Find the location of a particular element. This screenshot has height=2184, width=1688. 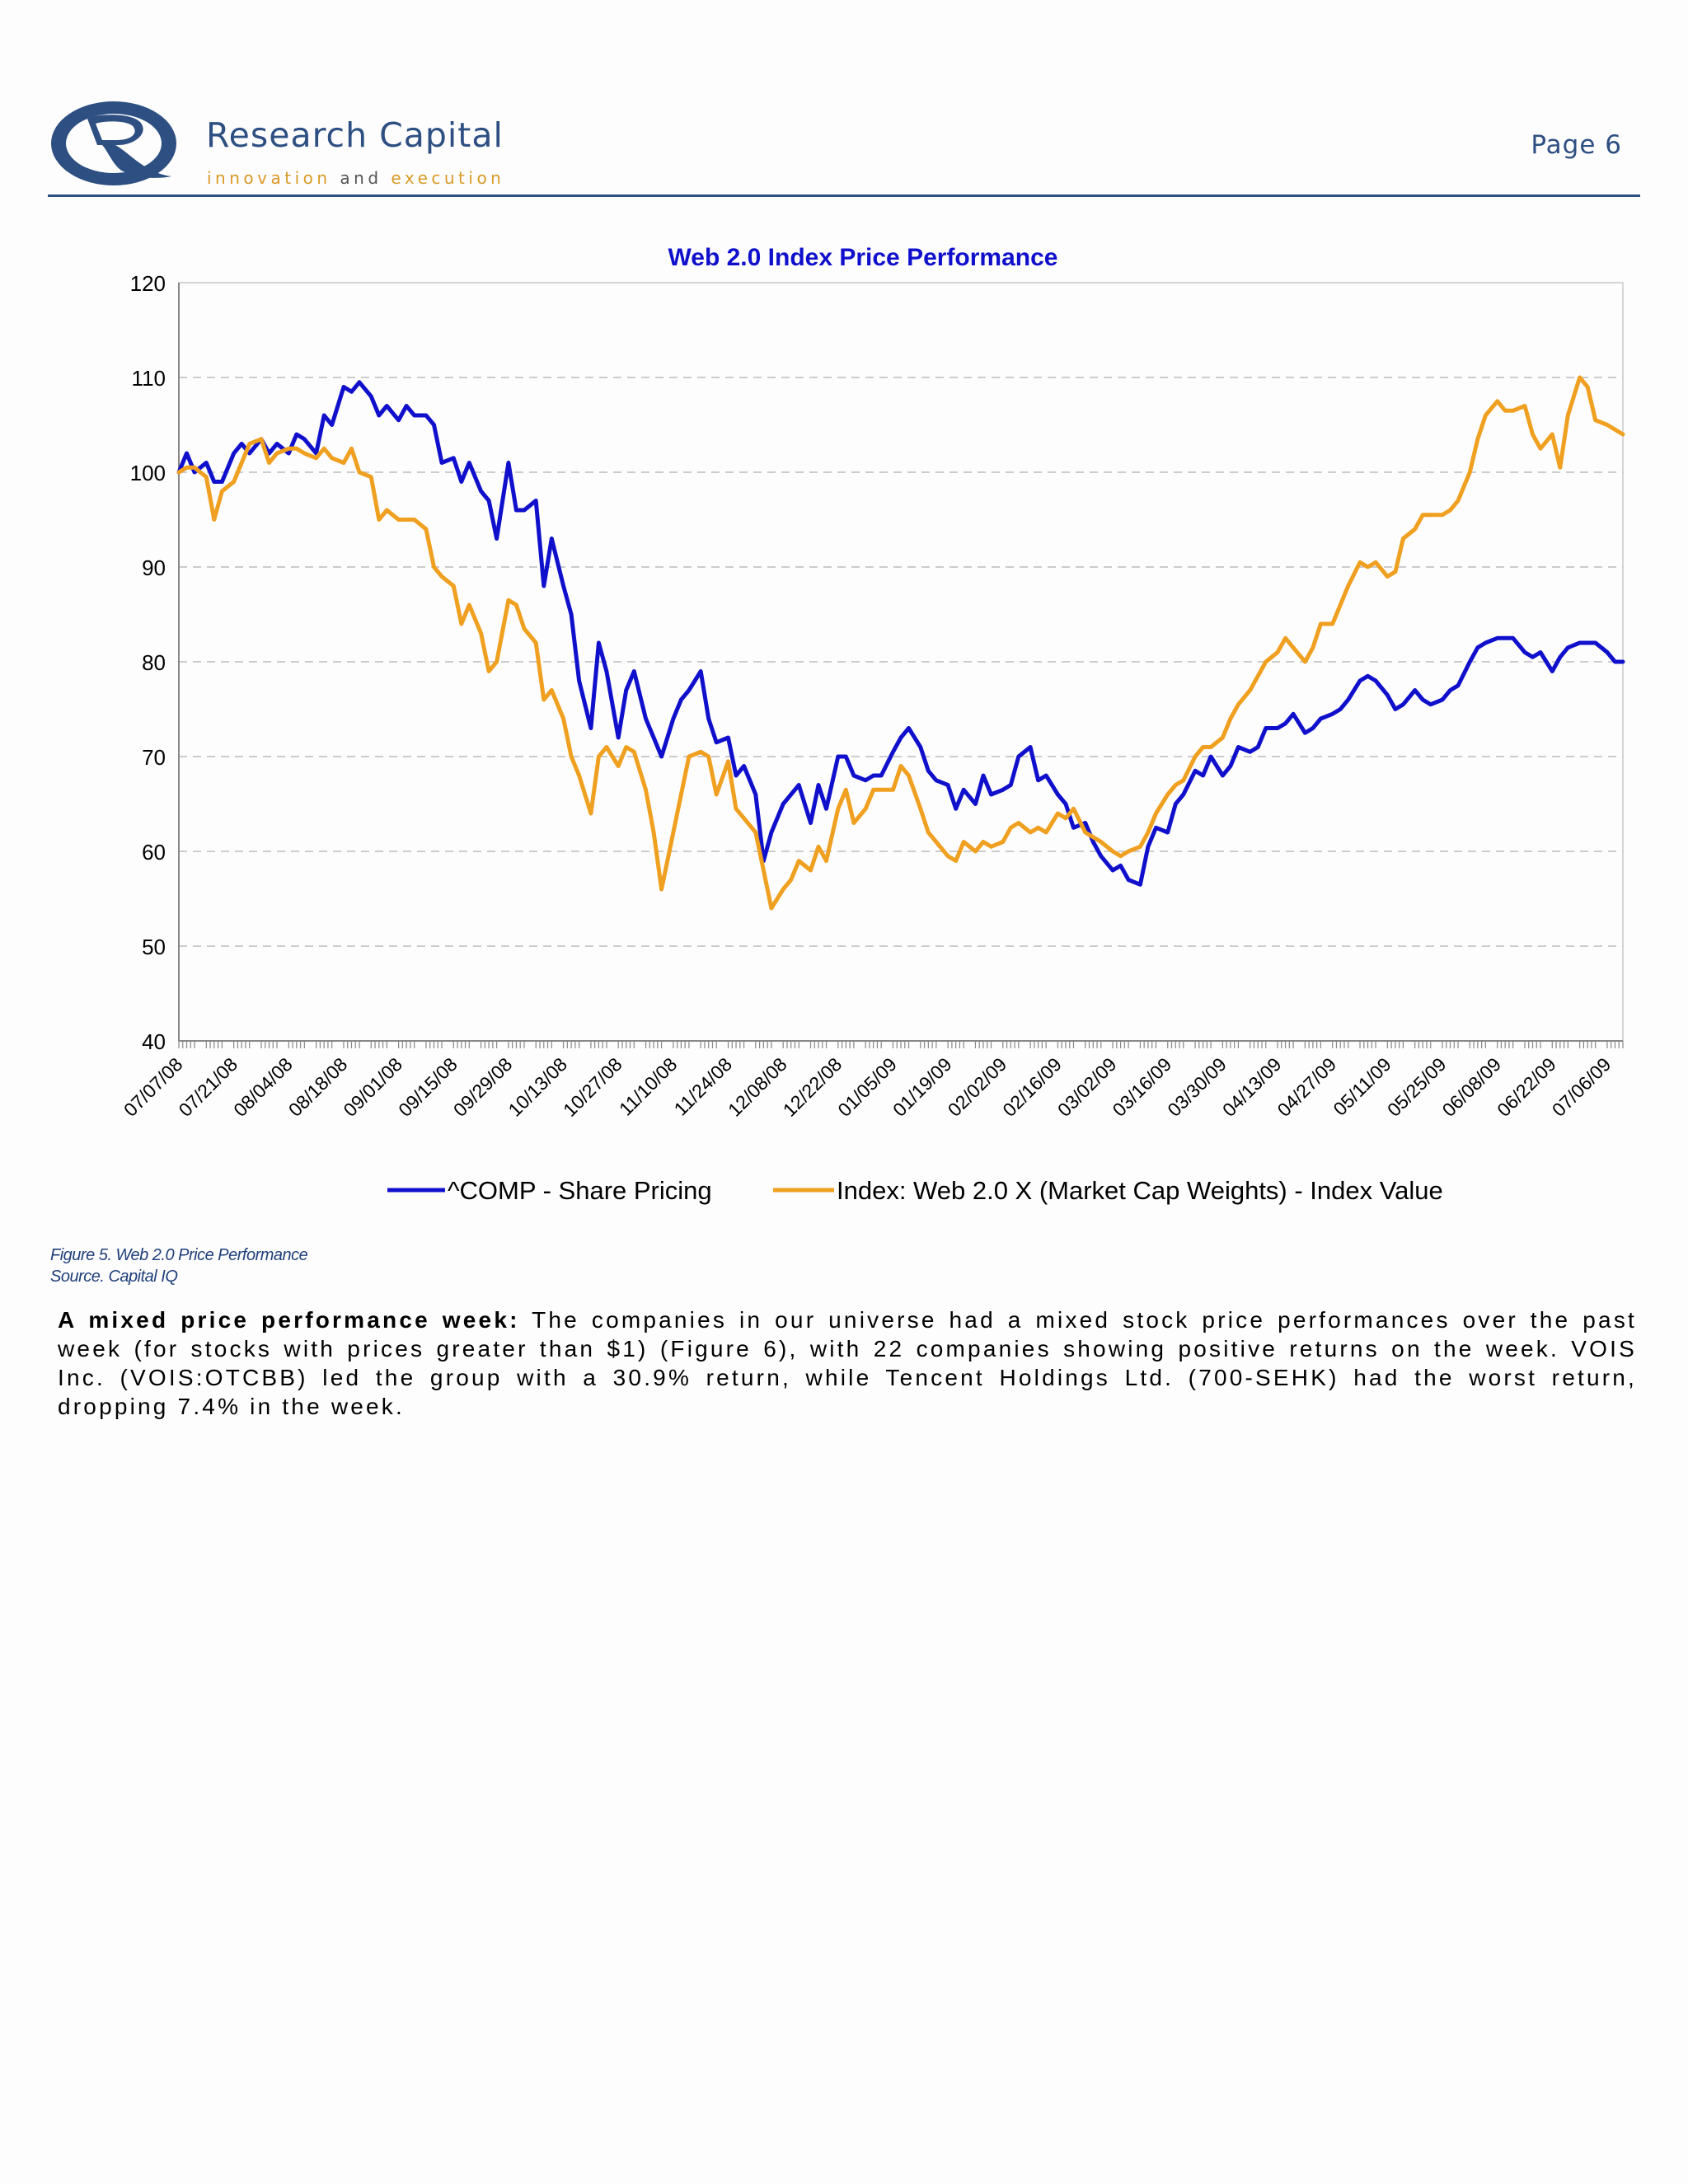

y-tick-label-90: 90 is located at coordinates (154, 567).